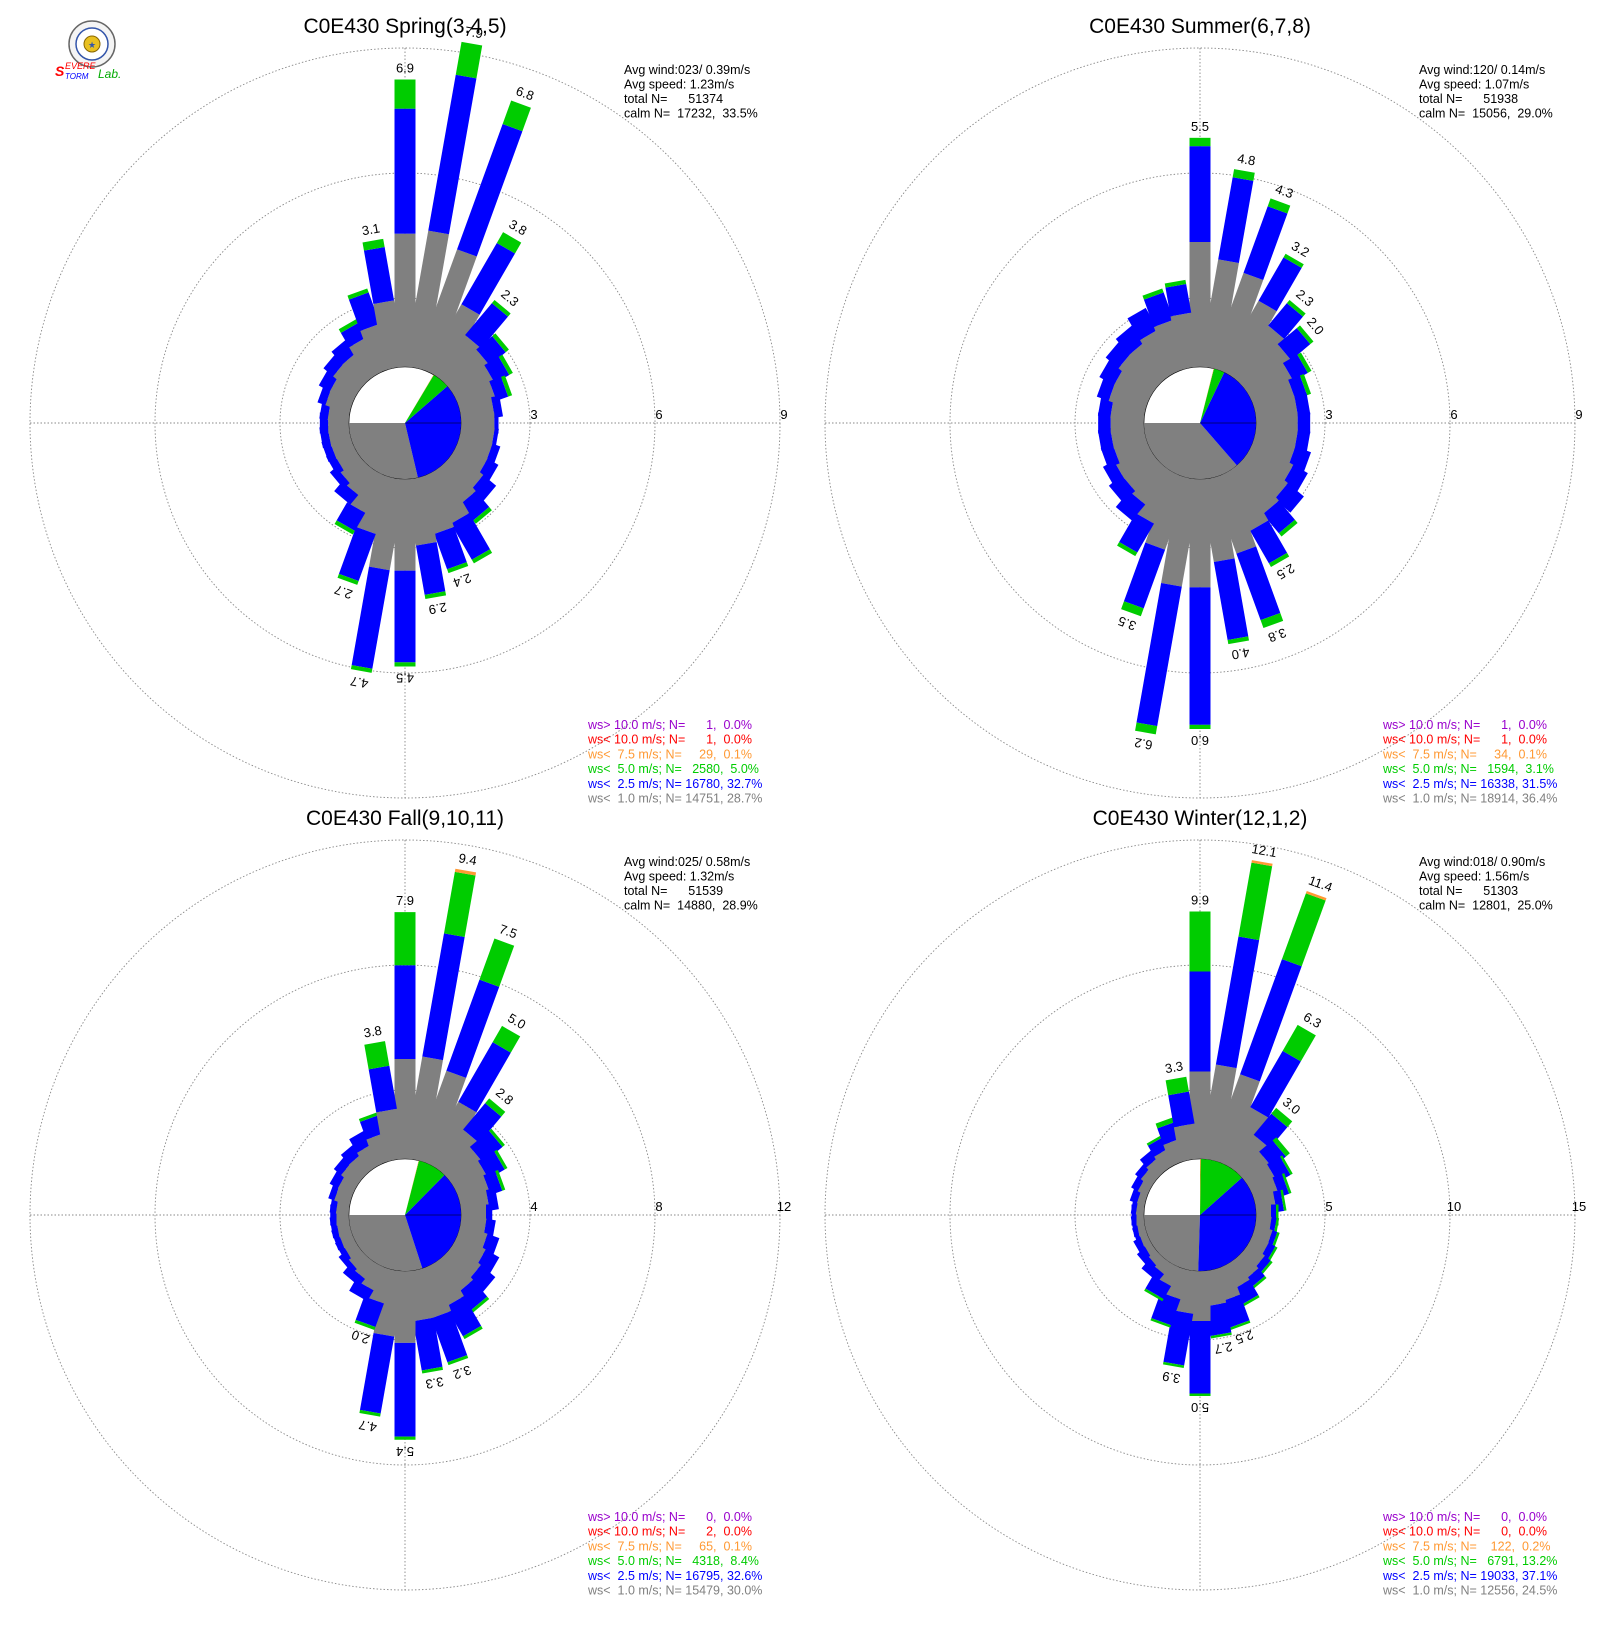  Describe the element at coordinates (1464, 725) in the screenshot. I see `legend-entry: ws> 10.0 m/s; N= 1, 0.0%` at that location.